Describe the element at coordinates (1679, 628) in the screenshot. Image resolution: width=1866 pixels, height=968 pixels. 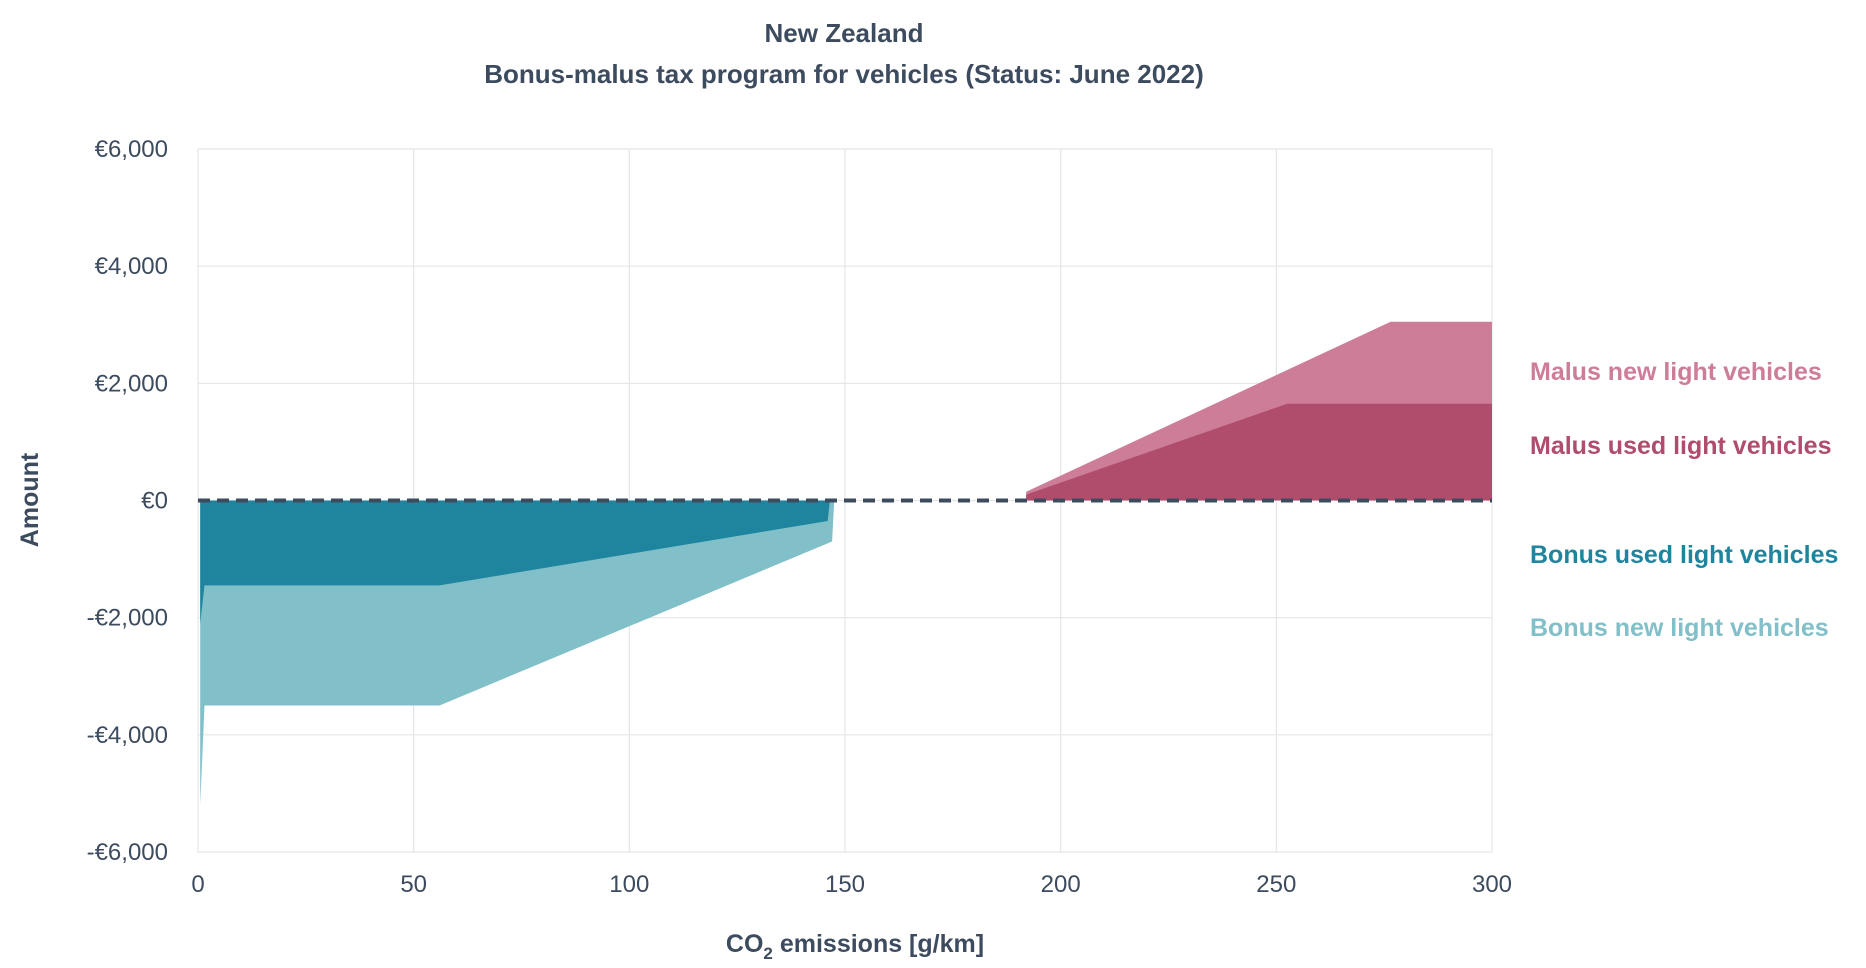
I see `legend-label-3: Bonus new light vehicles` at that location.